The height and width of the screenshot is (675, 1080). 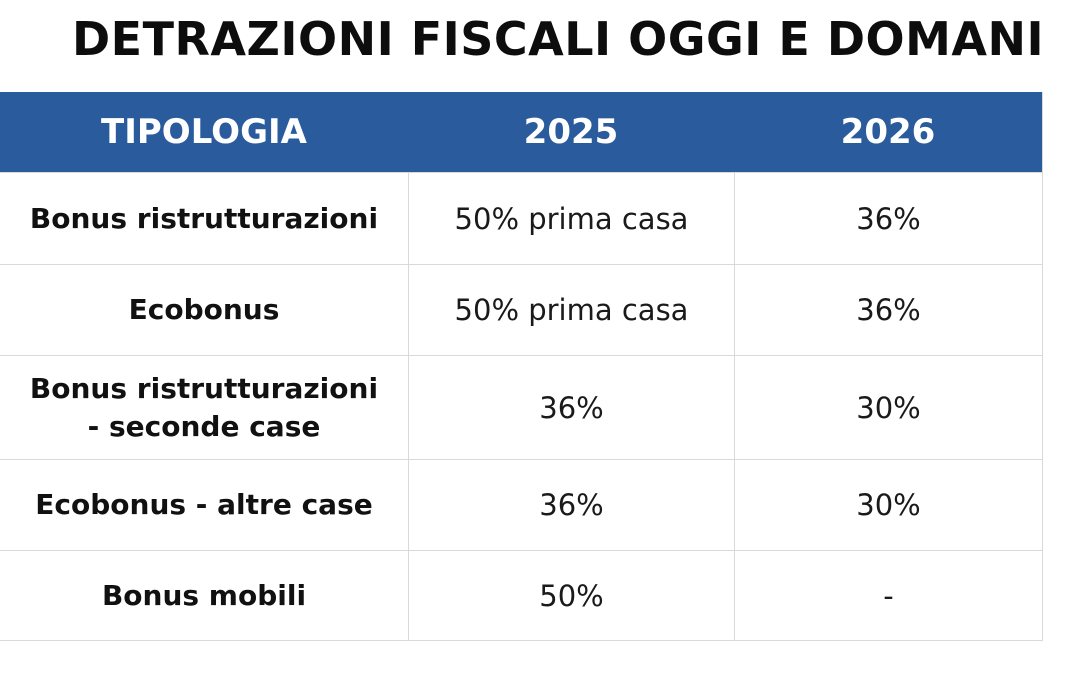 What do you see at coordinates (571, 132) in the screenshot?
I see `header-2025: 2025` at bounding box center [571, 132].